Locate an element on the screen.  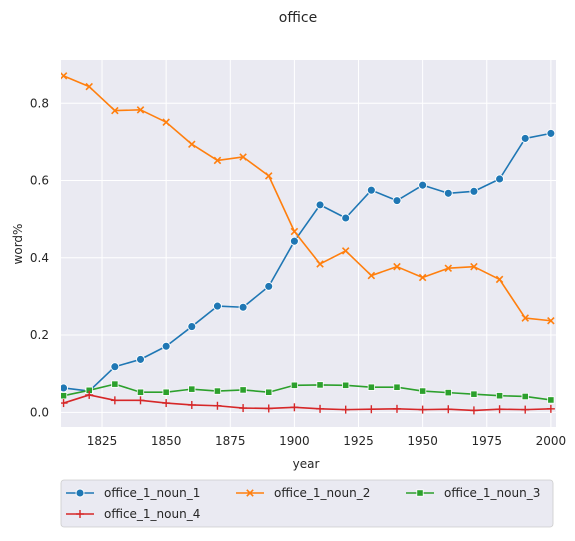
x-tick-label: 1975 is located at coordinates (486, 441).